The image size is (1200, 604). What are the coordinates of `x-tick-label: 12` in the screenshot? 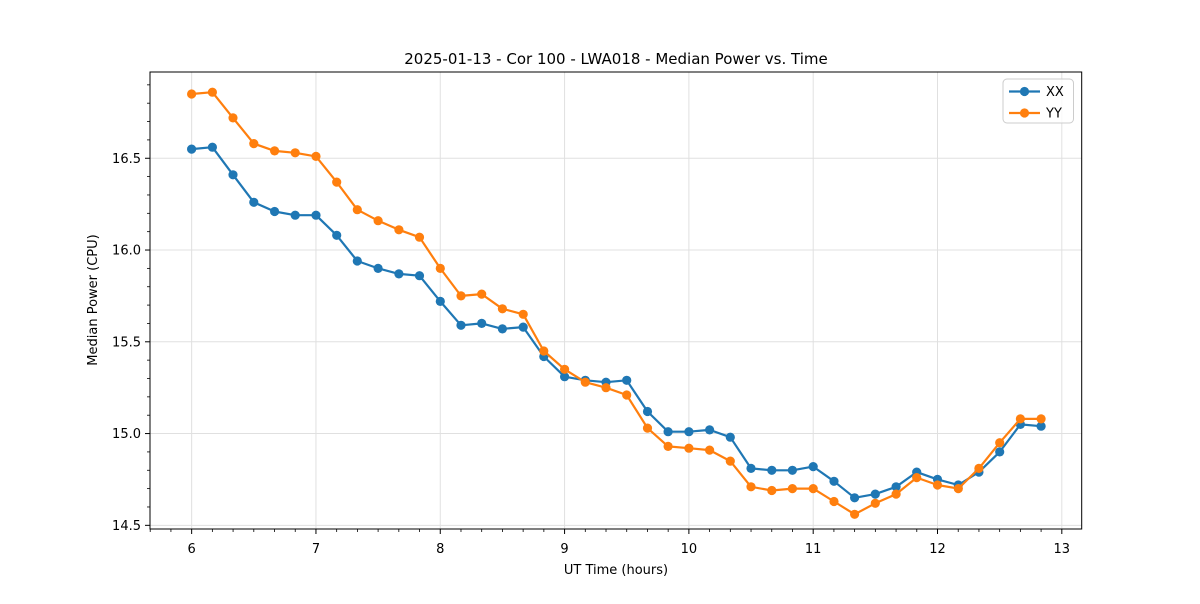 It's located at (937, 549).